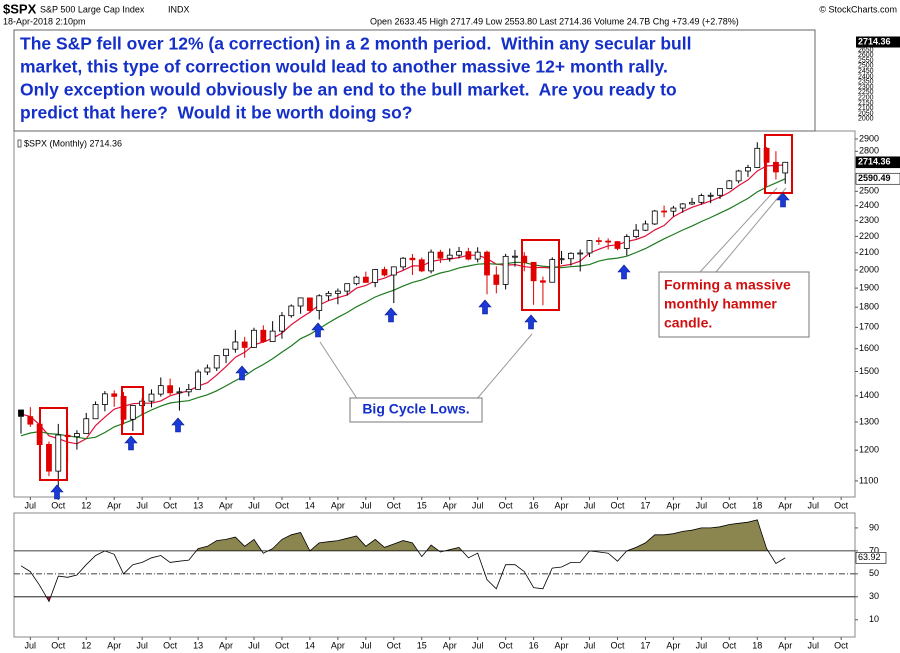 The width and height of the screenshot is (900, 653). I want to click on last-value-label: 2714.36, so click(874, 162).